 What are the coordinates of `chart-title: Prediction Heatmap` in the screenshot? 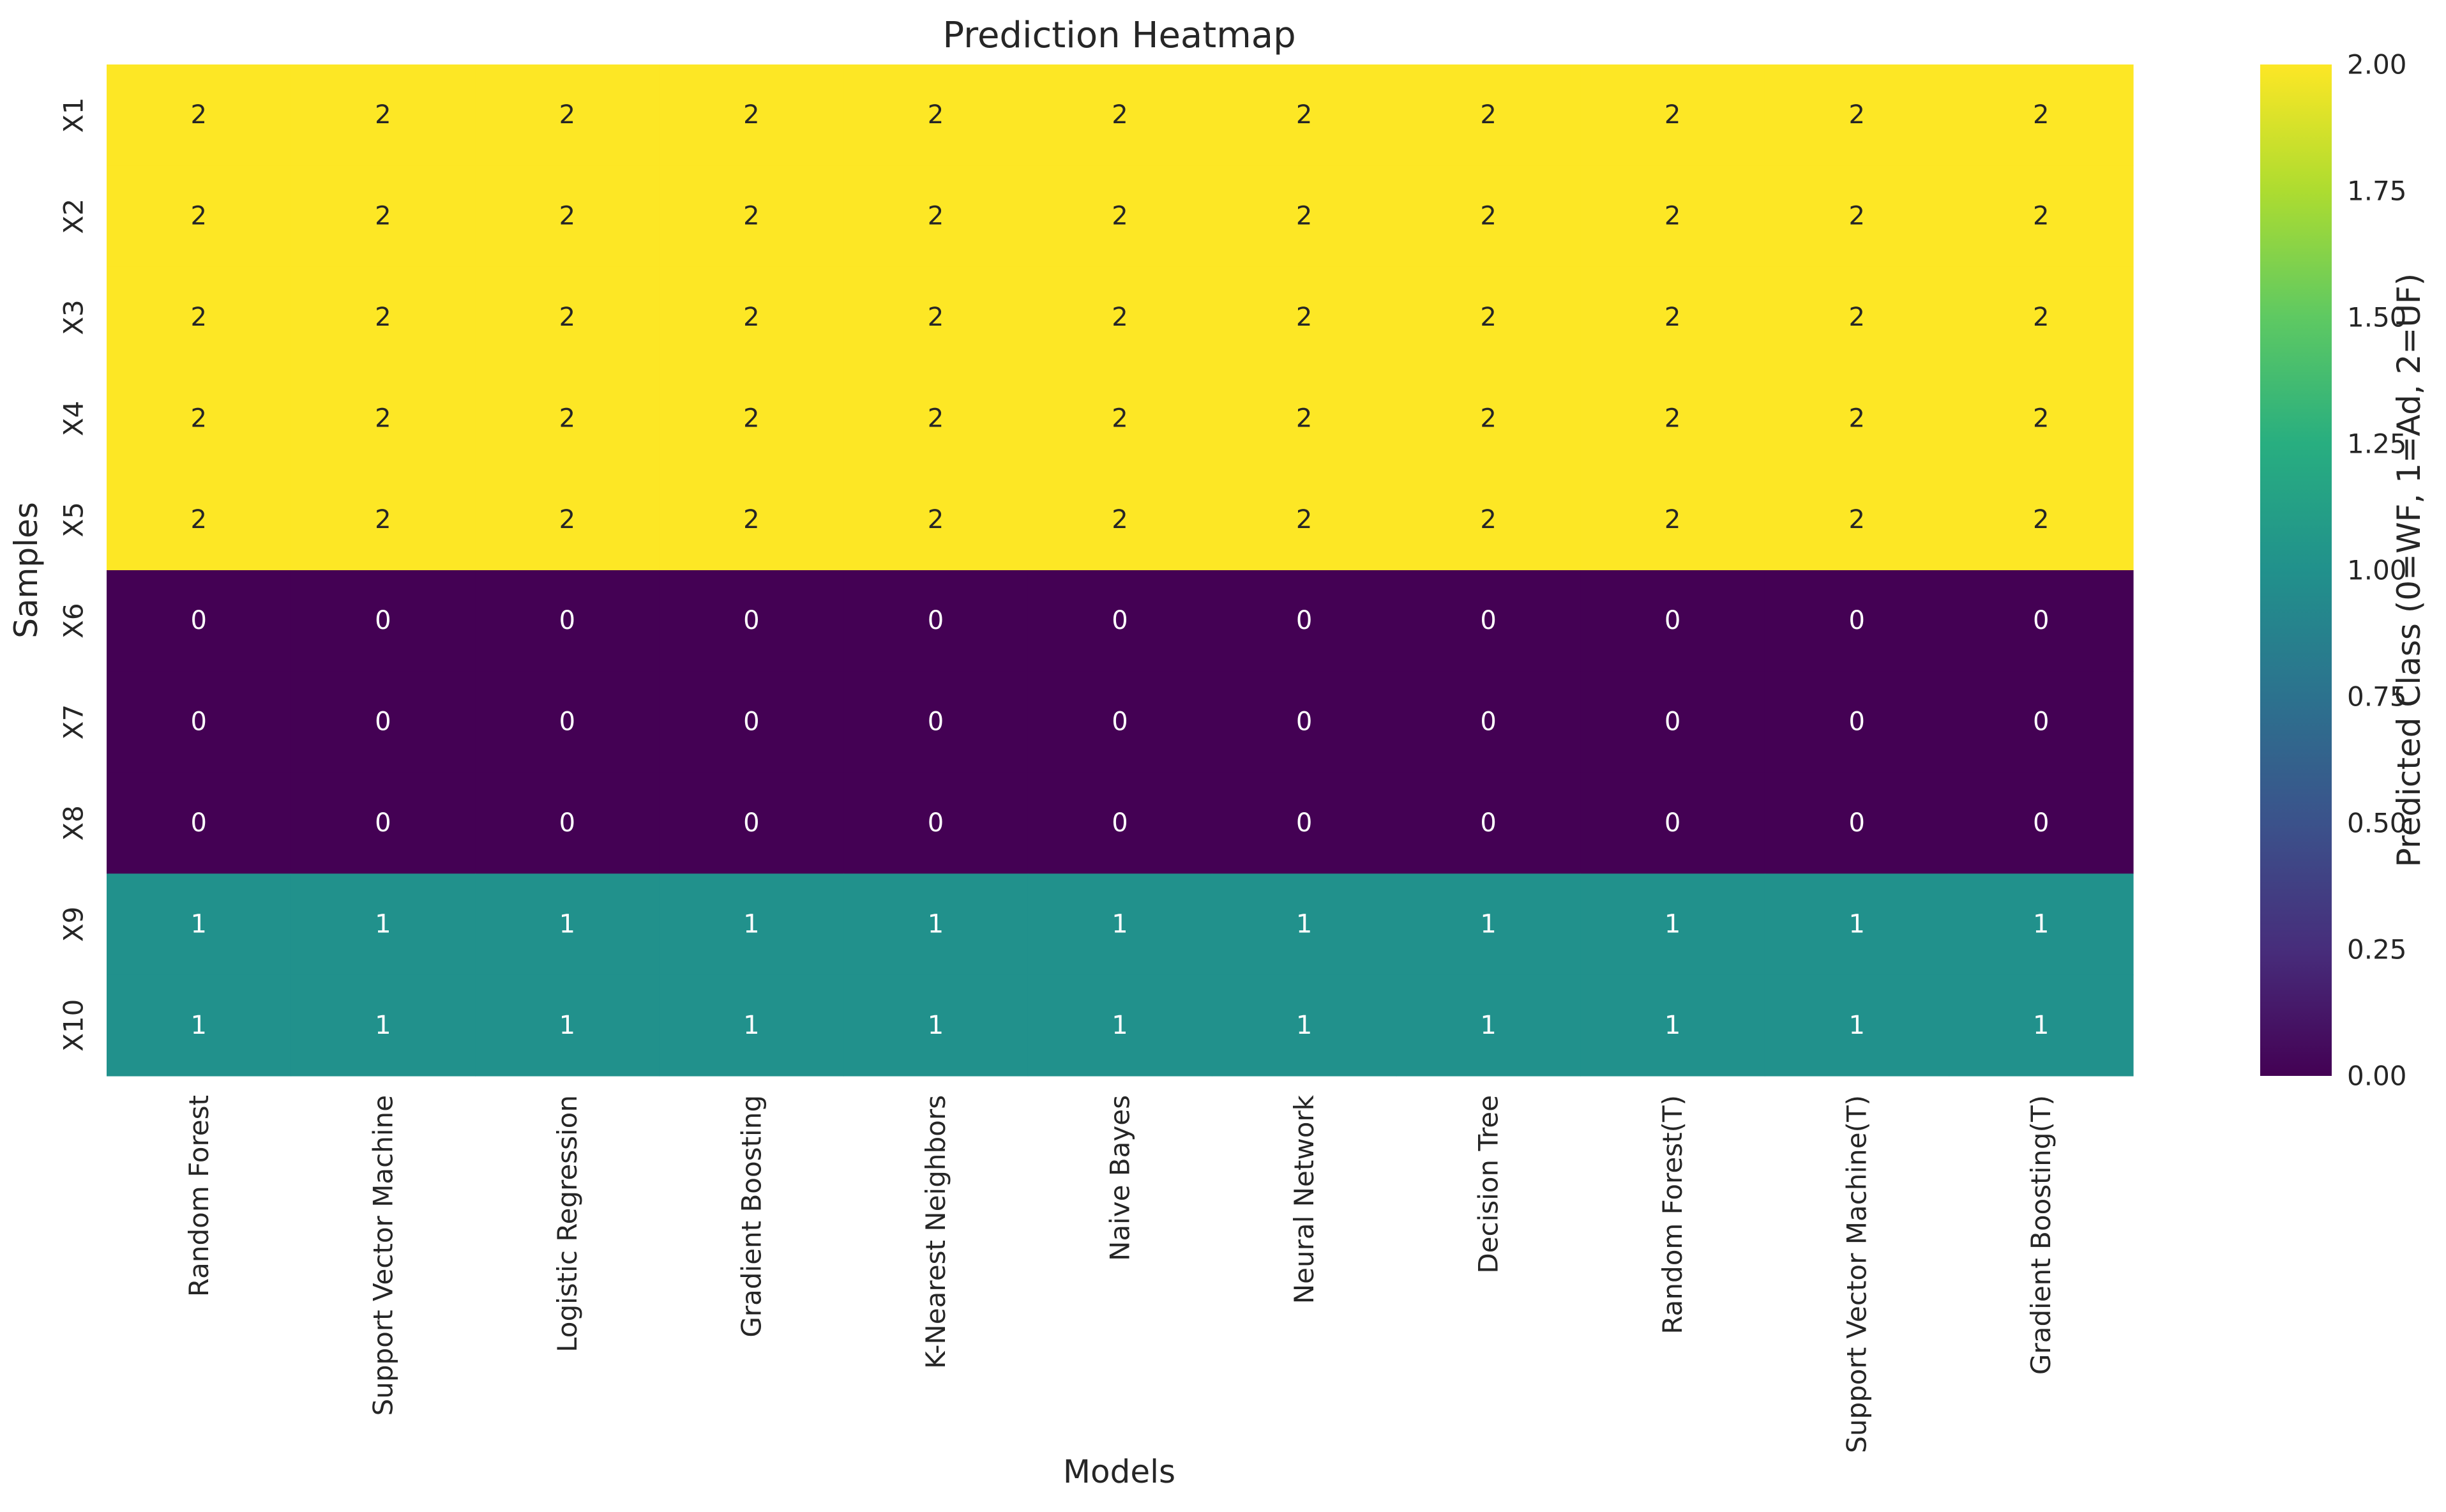 It's located at (1118, 35).